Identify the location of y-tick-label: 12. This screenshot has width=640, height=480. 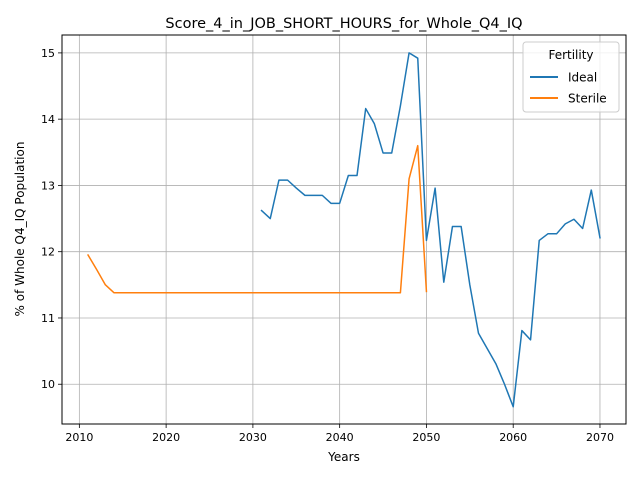
(48, 252).